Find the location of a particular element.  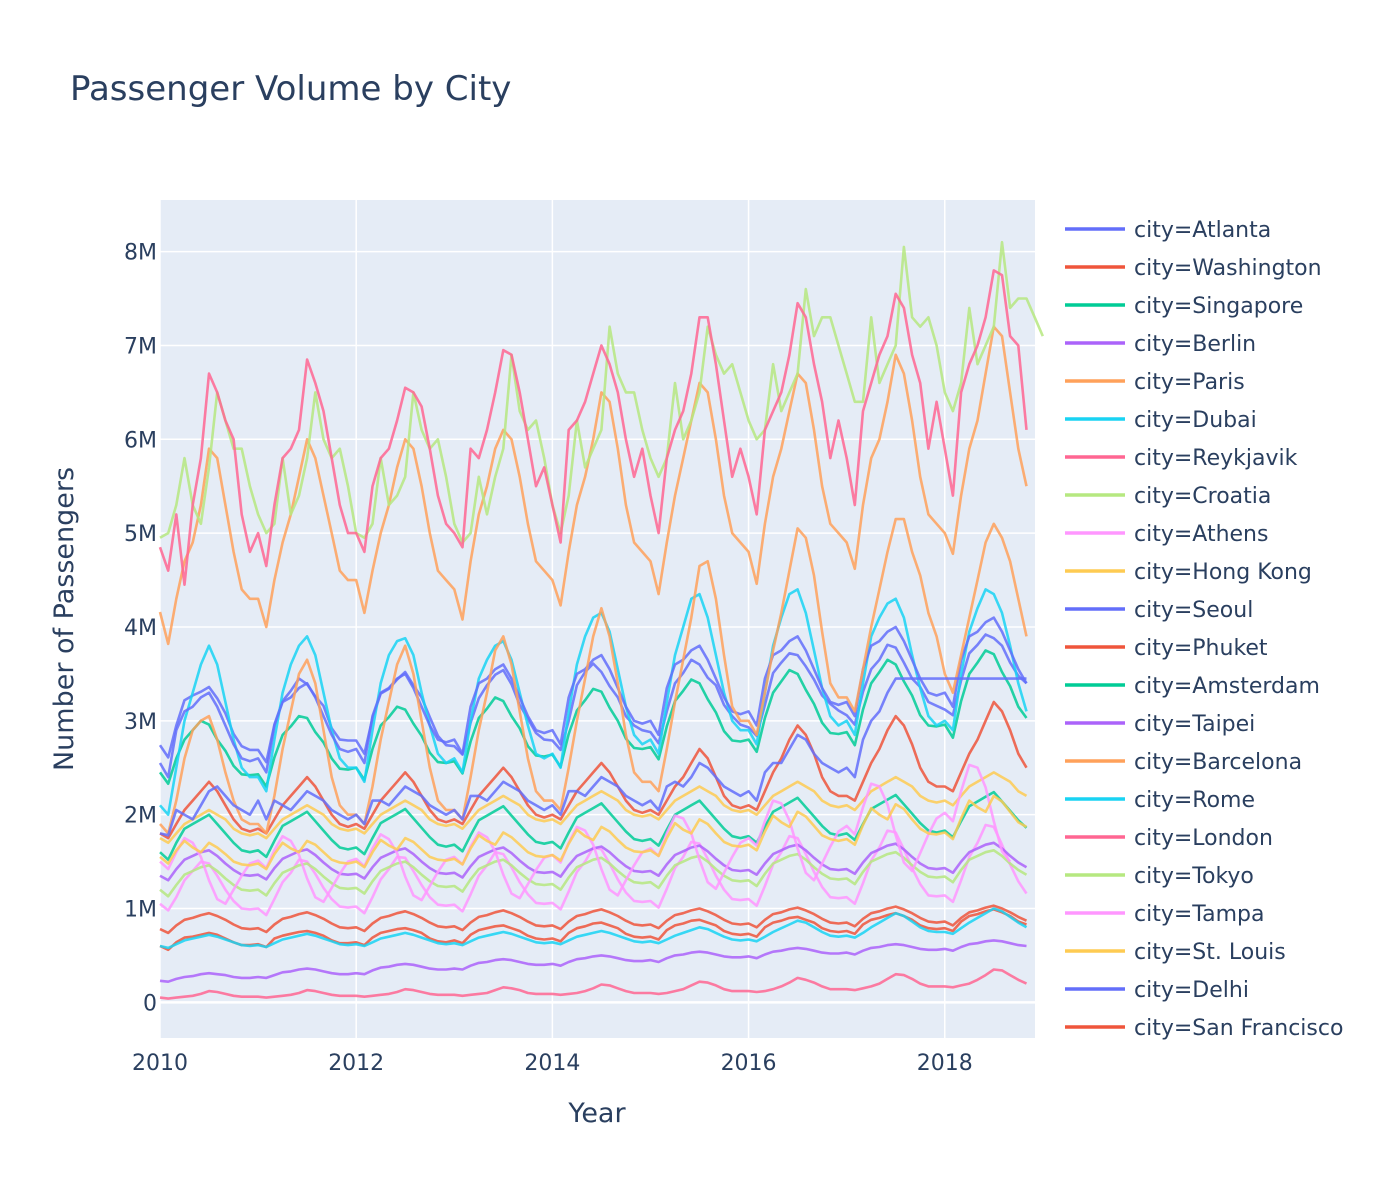

legend-item-atlanta: city=Atlanta is located at coordinates (1168, 230).